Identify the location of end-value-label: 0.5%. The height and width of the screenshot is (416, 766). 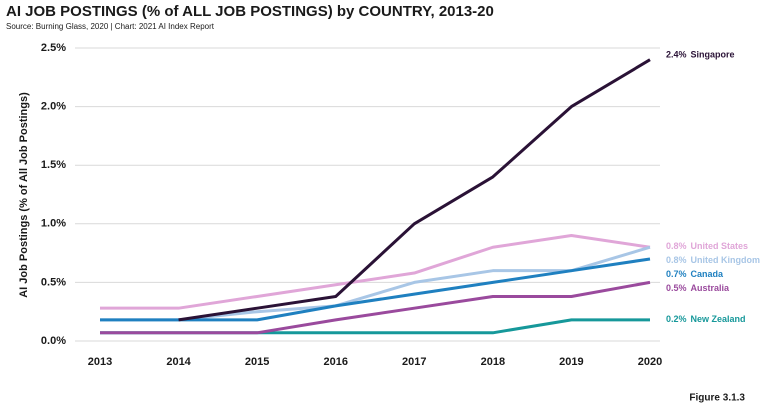
(676, 289).